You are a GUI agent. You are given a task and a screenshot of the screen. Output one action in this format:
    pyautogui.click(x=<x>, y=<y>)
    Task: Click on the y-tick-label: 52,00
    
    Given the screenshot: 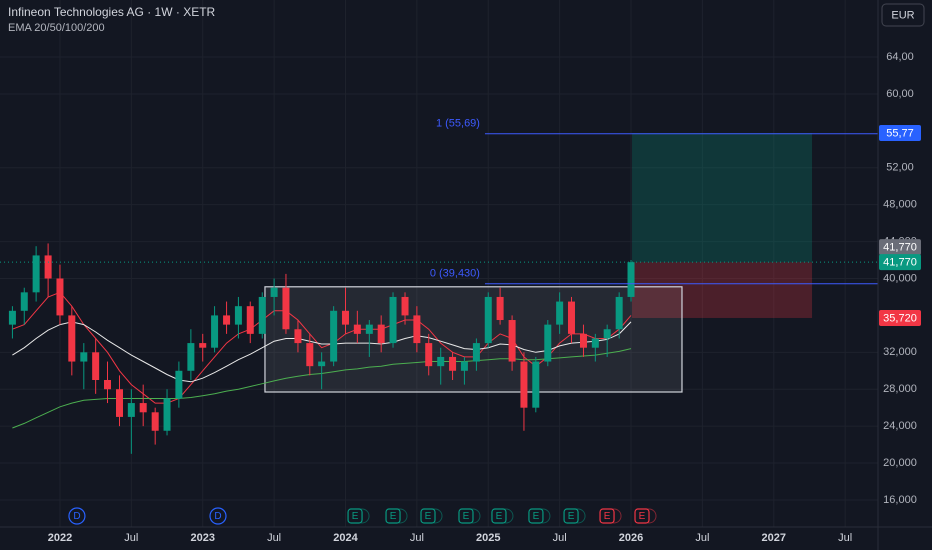 What is the action you would take?
    pyautogui.click(x=900, y=168)
    